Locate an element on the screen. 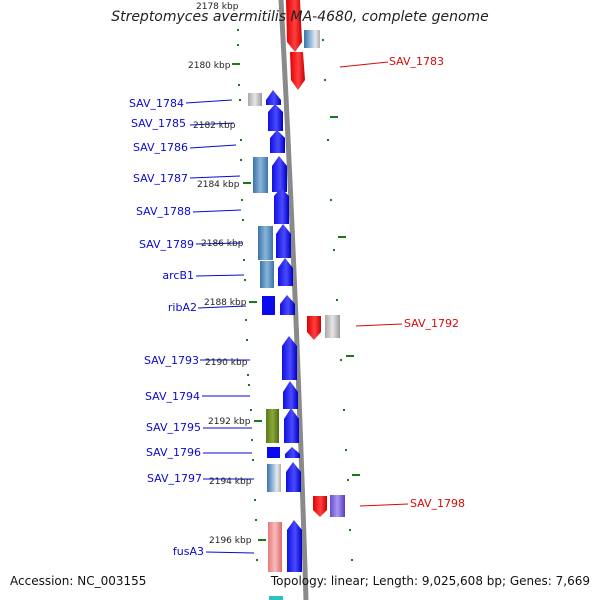 The image size is (600, 600). left-leader-lines is located at coordinates (220, 326).